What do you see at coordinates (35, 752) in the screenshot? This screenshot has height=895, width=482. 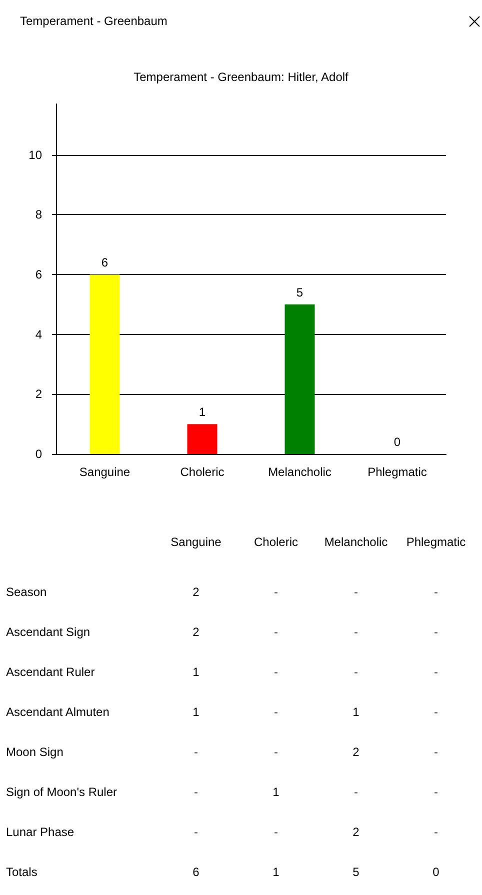 I see `y-tick-label: Moon Sign` at bounding box center [35, 752].